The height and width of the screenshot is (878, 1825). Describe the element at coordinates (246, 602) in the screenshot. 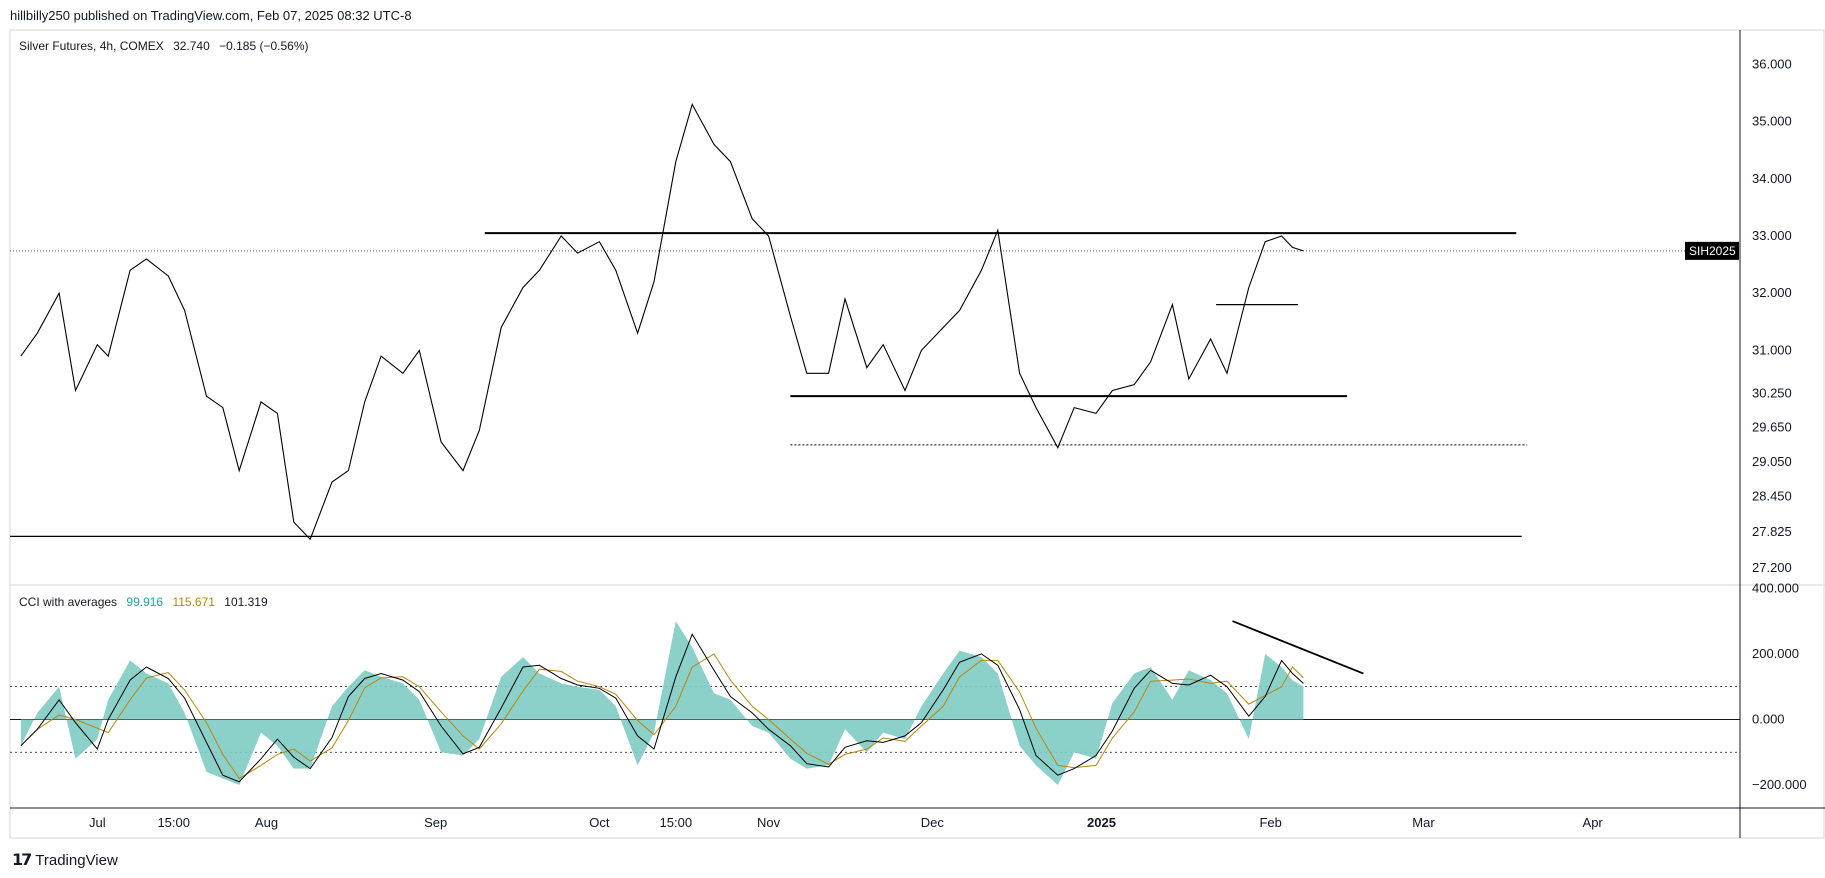

I see `cci-value-3: 101.319` at that location.